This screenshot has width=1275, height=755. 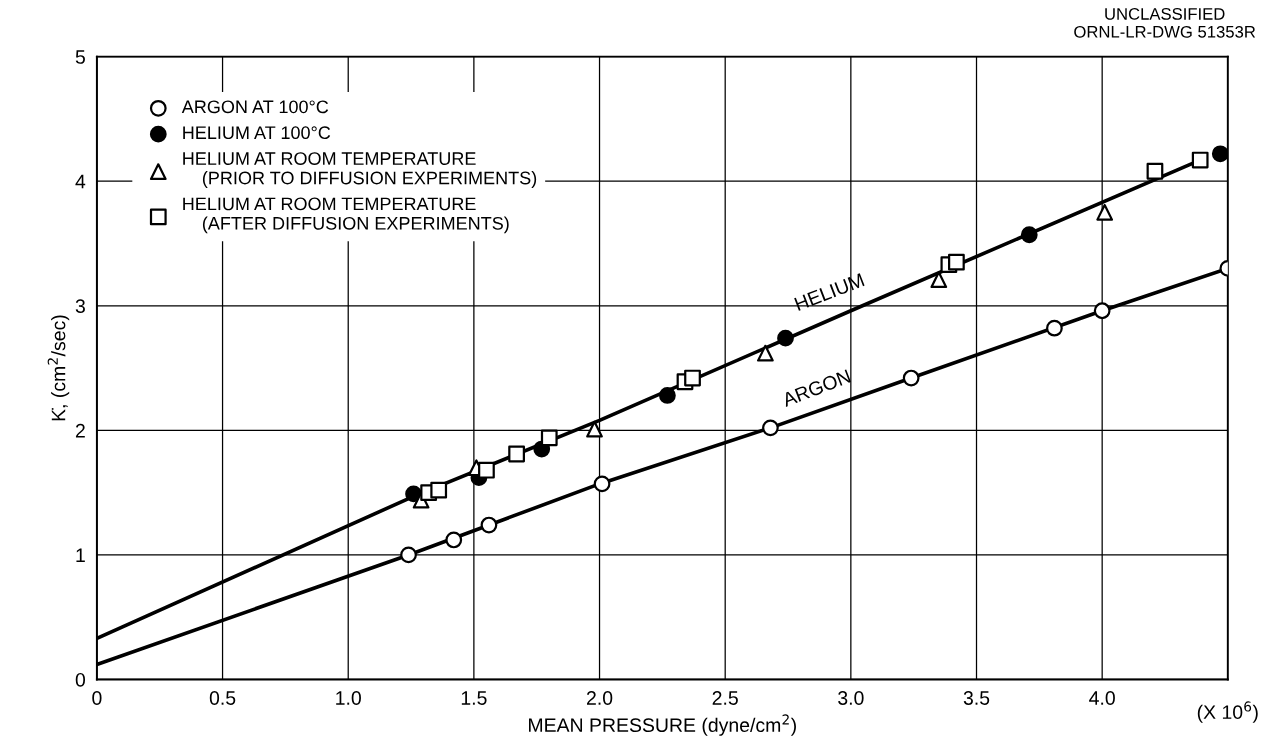 What do you see at coordinates (346, 215) in the screenshot?
I see `legend-label: HELIUM AT ROOM TEMPERATURE (AFTER DIFFUSION EXPERIMENTS)` at bounding box center [346, 215].